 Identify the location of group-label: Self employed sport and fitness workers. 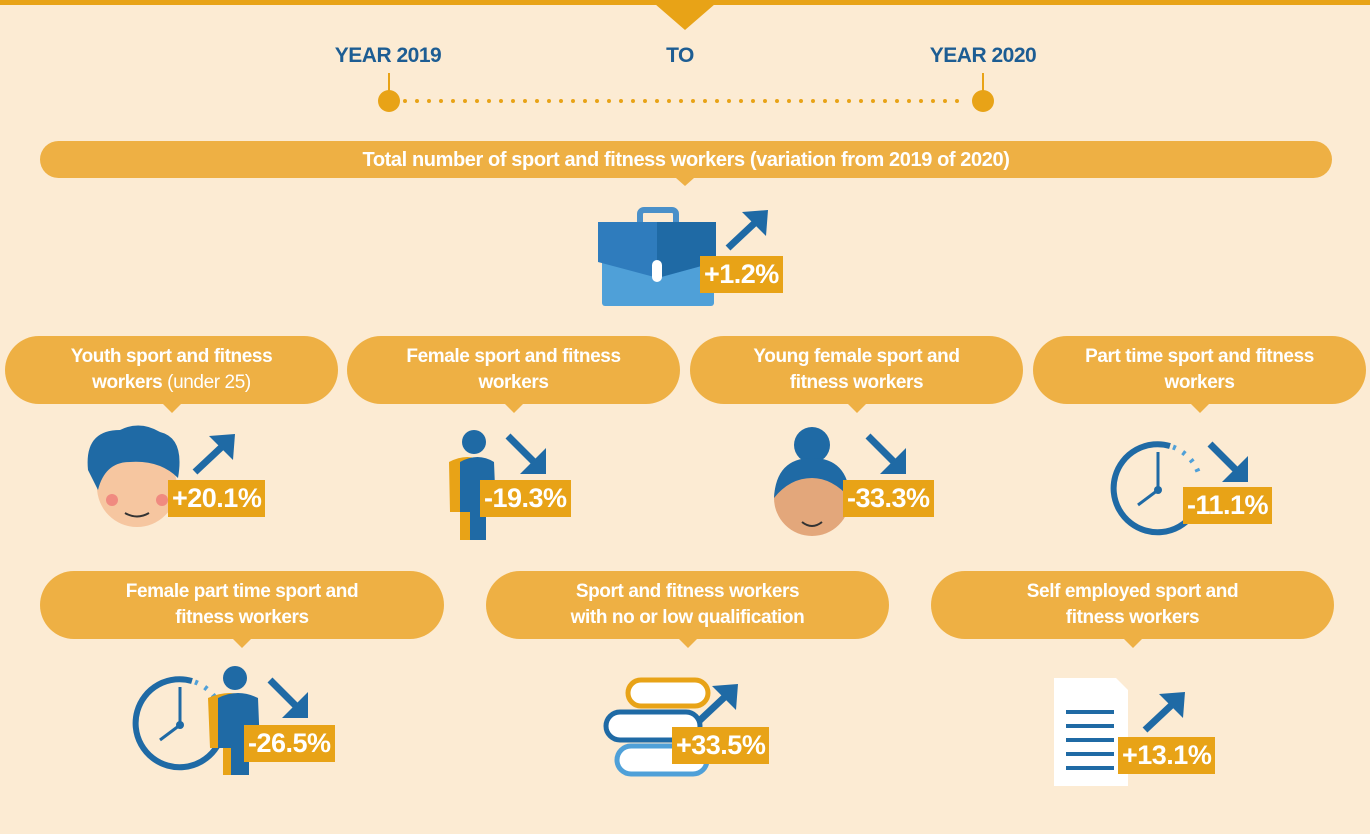
(1132, 605).